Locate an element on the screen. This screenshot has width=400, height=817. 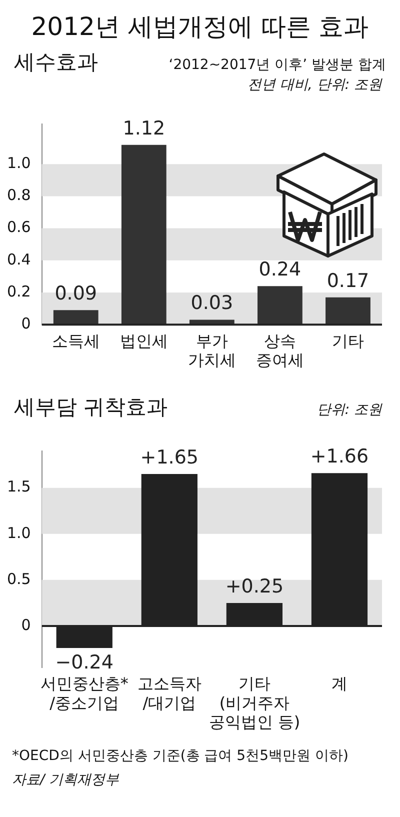
y-tick-label: 0.4 is located at coordinates (18, 259).